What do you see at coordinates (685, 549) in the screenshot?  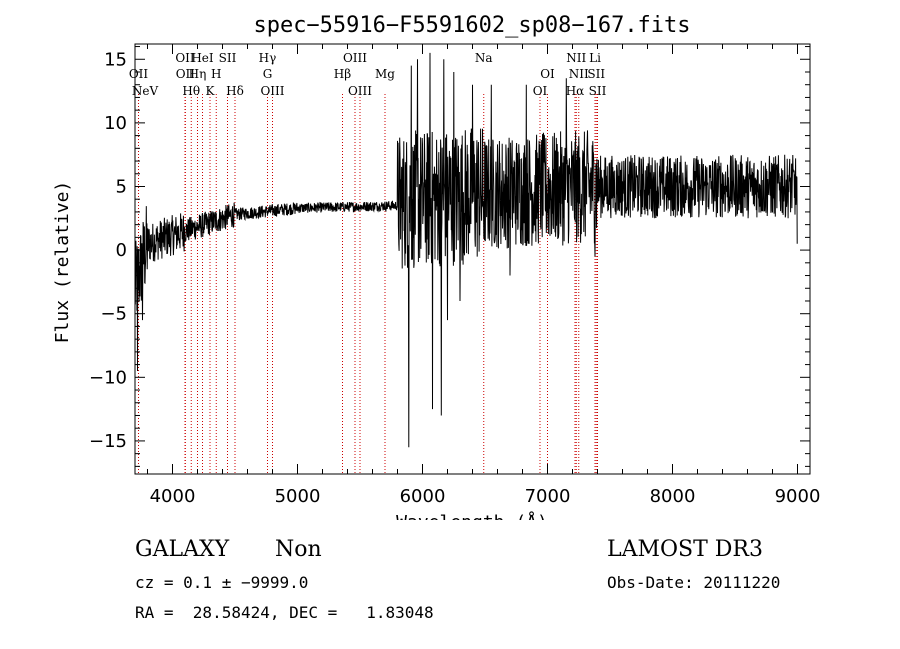 I see `survey-name: LAMOST DR3` at bounding box center [685, 549].